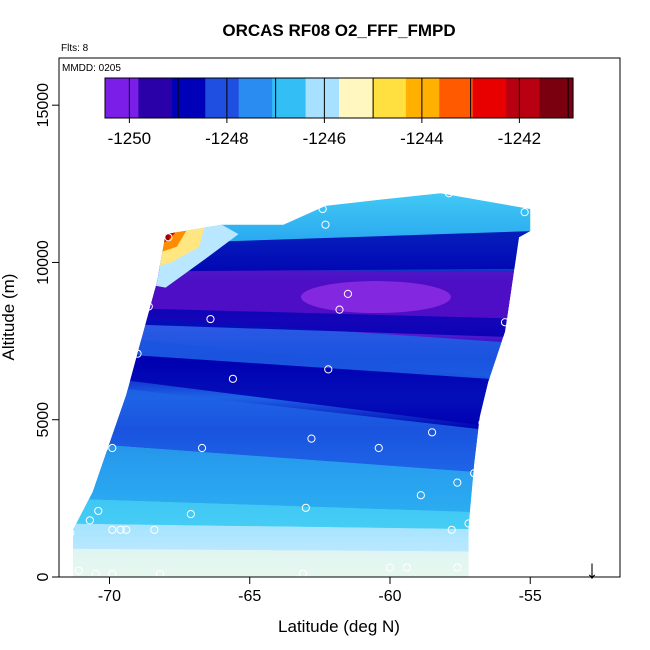  I want to click on colorbar: -1250 -1248 -1246 -1244 -1242, so click(339, 112).